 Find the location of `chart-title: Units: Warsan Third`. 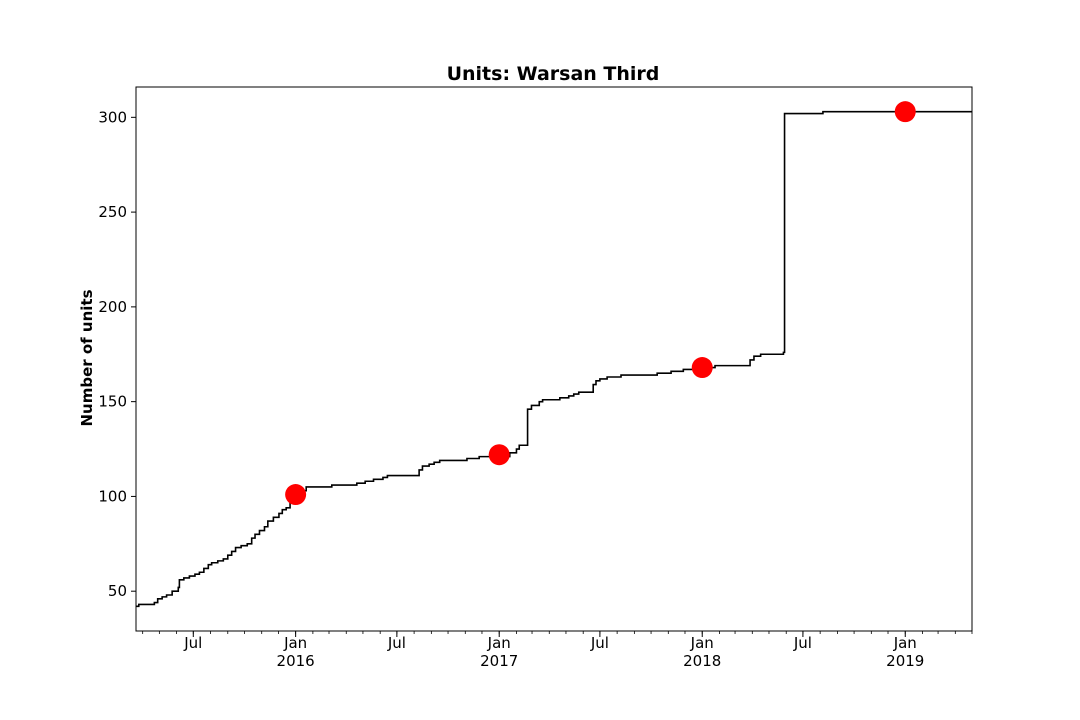

chart-title: Units: Warsan Third is located at coordinates (553, 74).